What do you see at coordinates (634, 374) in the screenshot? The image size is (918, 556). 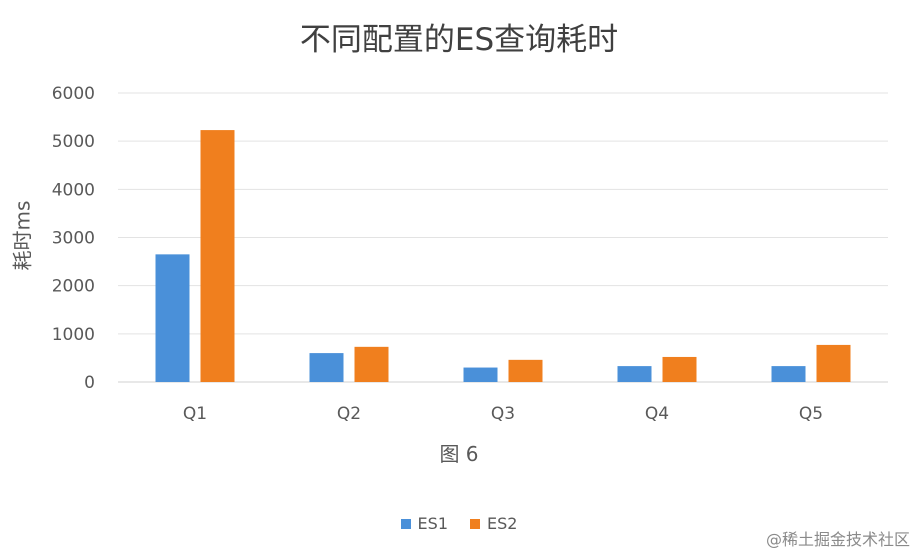 I see `bar-es1-q4` at bounding box center [634, 374].